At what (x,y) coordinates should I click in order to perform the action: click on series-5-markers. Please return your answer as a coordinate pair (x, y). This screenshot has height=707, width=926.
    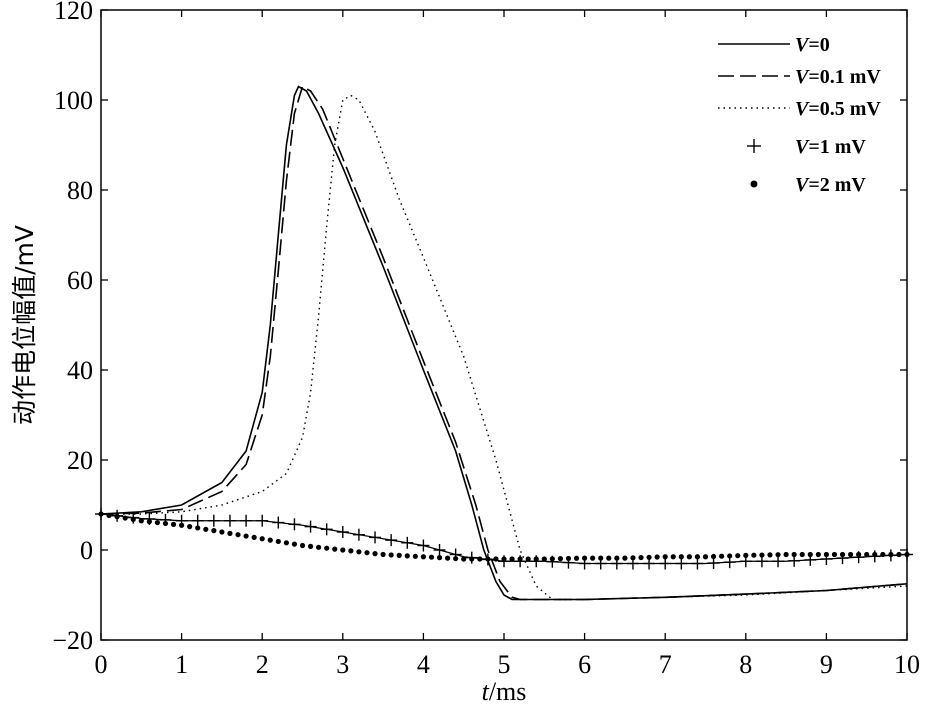
    Looking at the image, I should click on (504, 536).